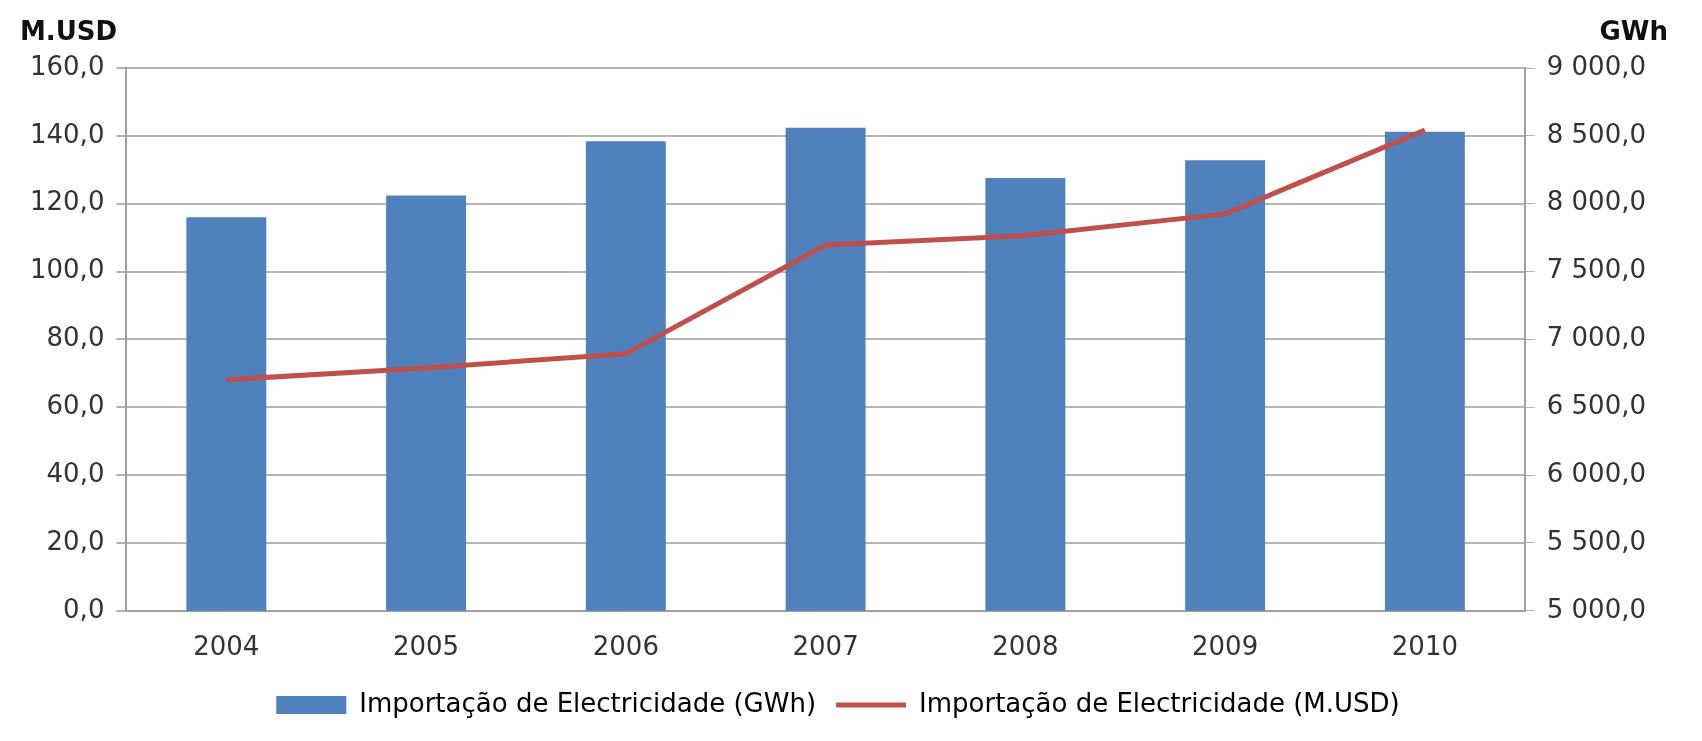  What do you see at coordinates (1596, 472) in the screenshot?
I see `y2-tick-label: 6 000,0` at bounding box center [1596, 472].